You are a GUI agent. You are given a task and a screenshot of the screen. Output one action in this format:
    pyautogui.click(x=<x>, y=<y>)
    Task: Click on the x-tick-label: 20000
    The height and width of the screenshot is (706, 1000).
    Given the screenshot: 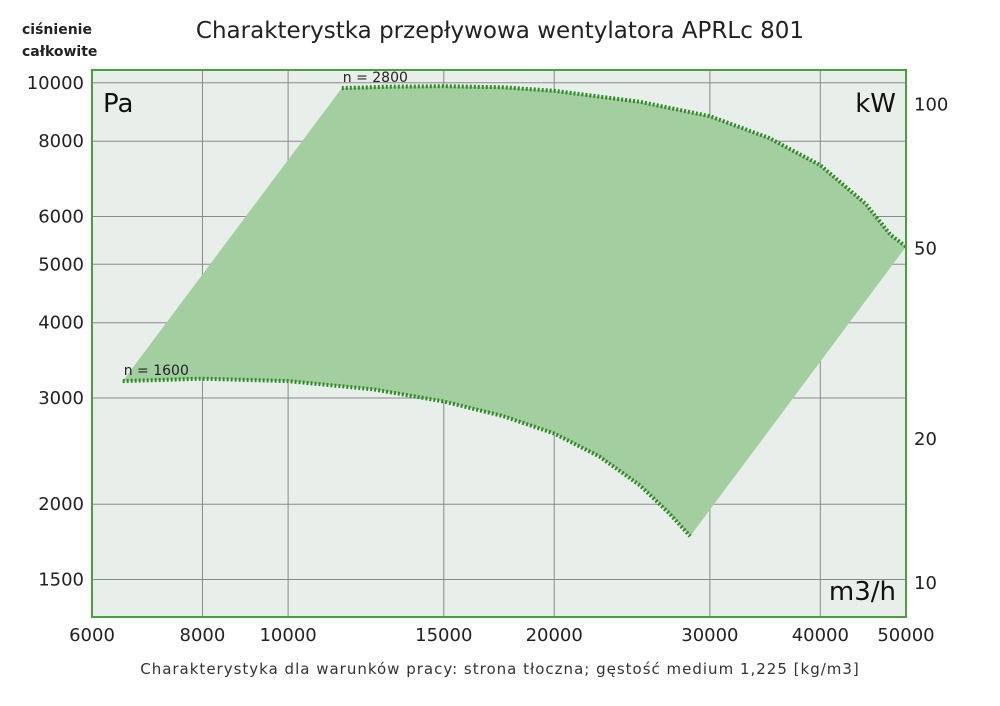 What is the action you would take?
    pyautogui.click(x=554, y=635)
    